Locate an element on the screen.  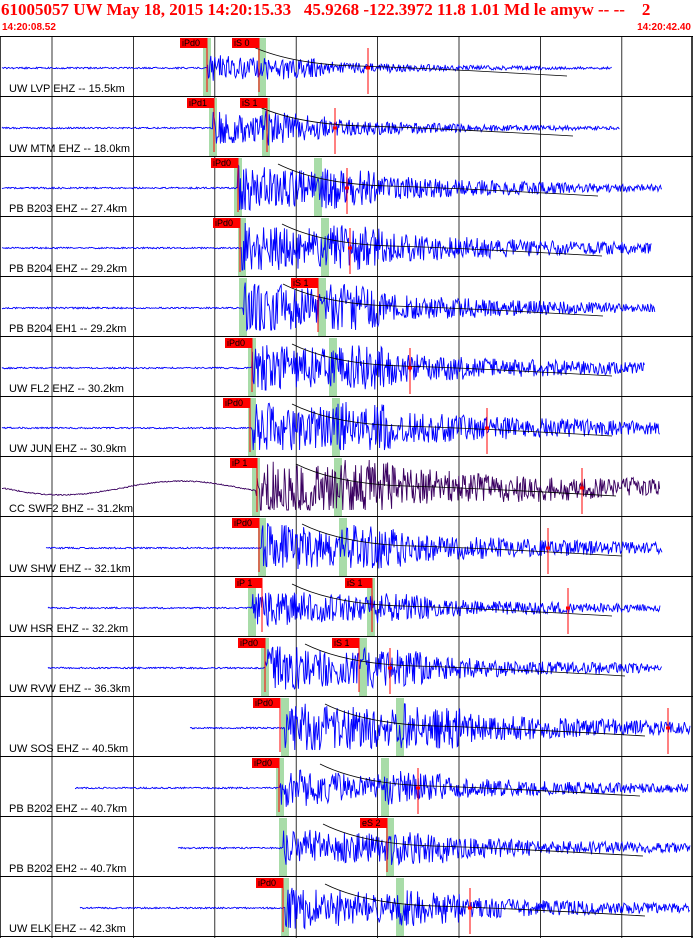
station-label: UW RVW EHZ -- 36.3km is located at coordinates (69, 689).